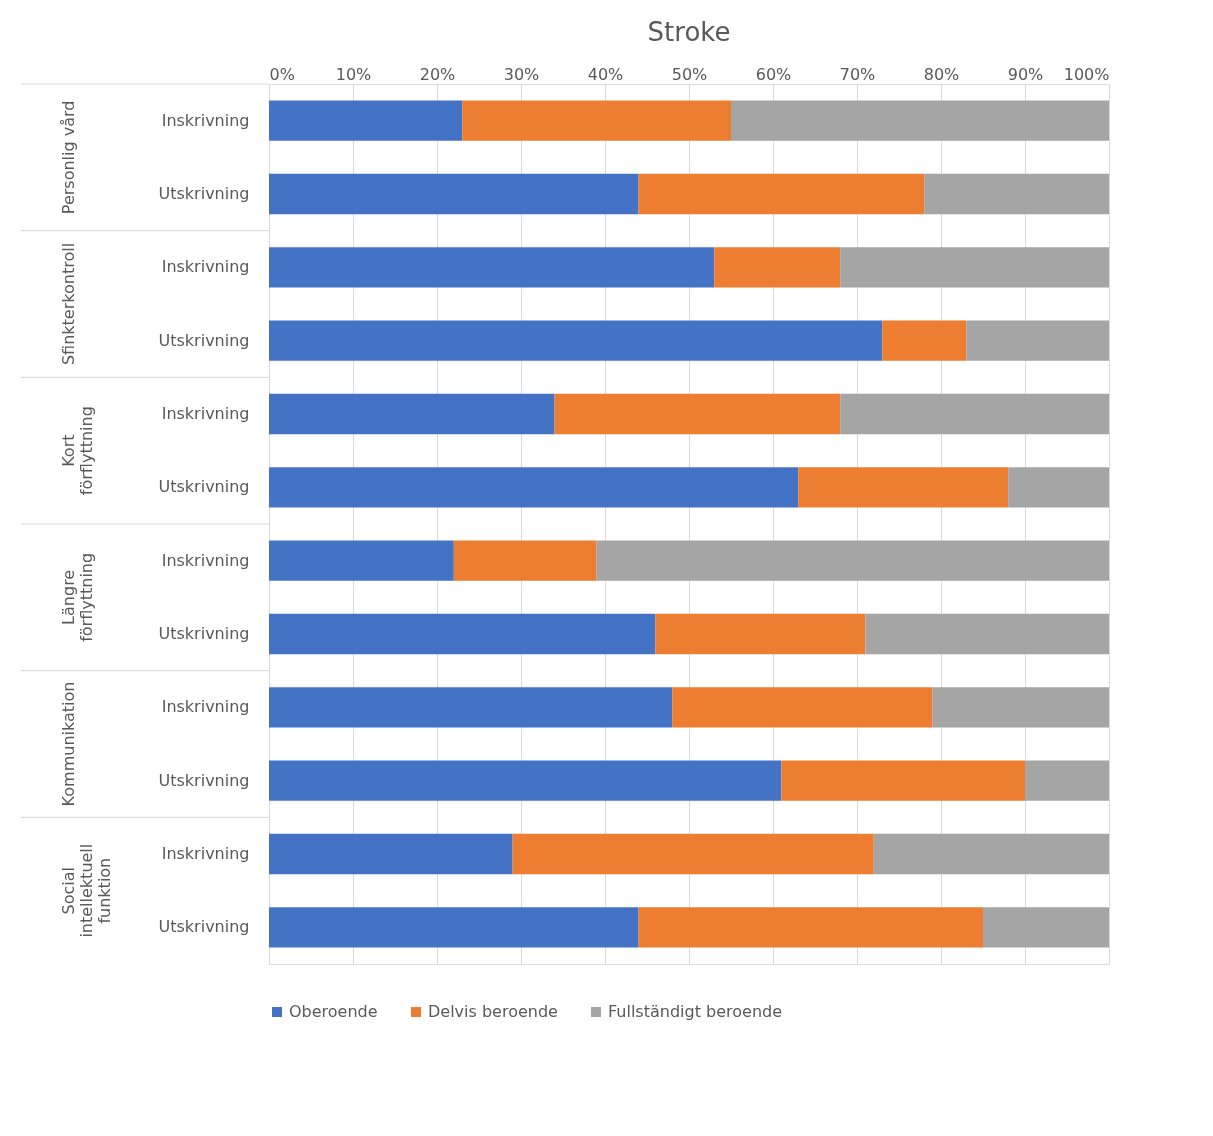  Describe the element at coordinates (695, 1011) in the screenshot. I see `legend-label: Fullständigt beroende` at that location.